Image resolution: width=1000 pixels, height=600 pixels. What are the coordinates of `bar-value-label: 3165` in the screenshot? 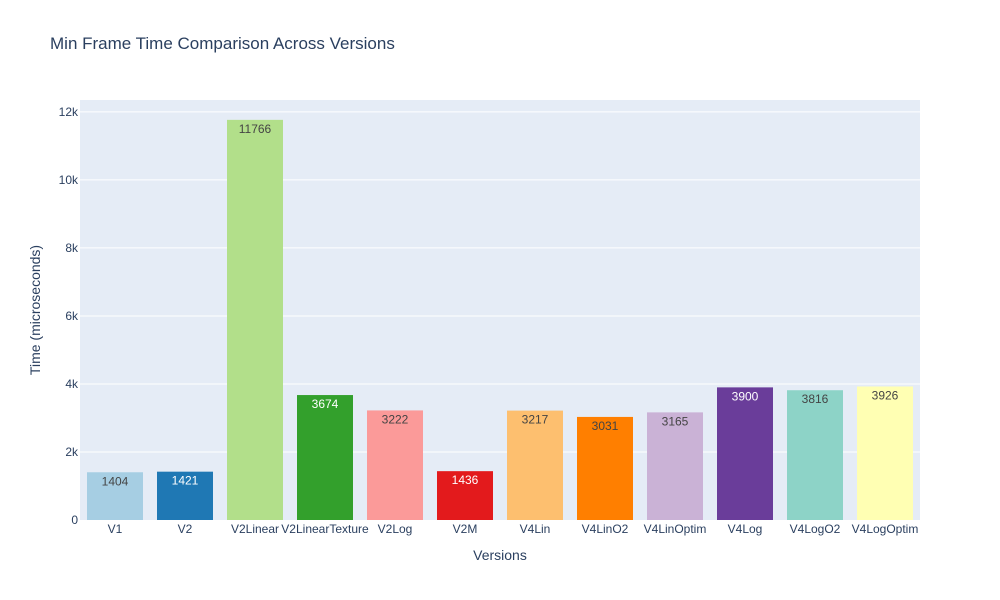 It's located at (675, 421).